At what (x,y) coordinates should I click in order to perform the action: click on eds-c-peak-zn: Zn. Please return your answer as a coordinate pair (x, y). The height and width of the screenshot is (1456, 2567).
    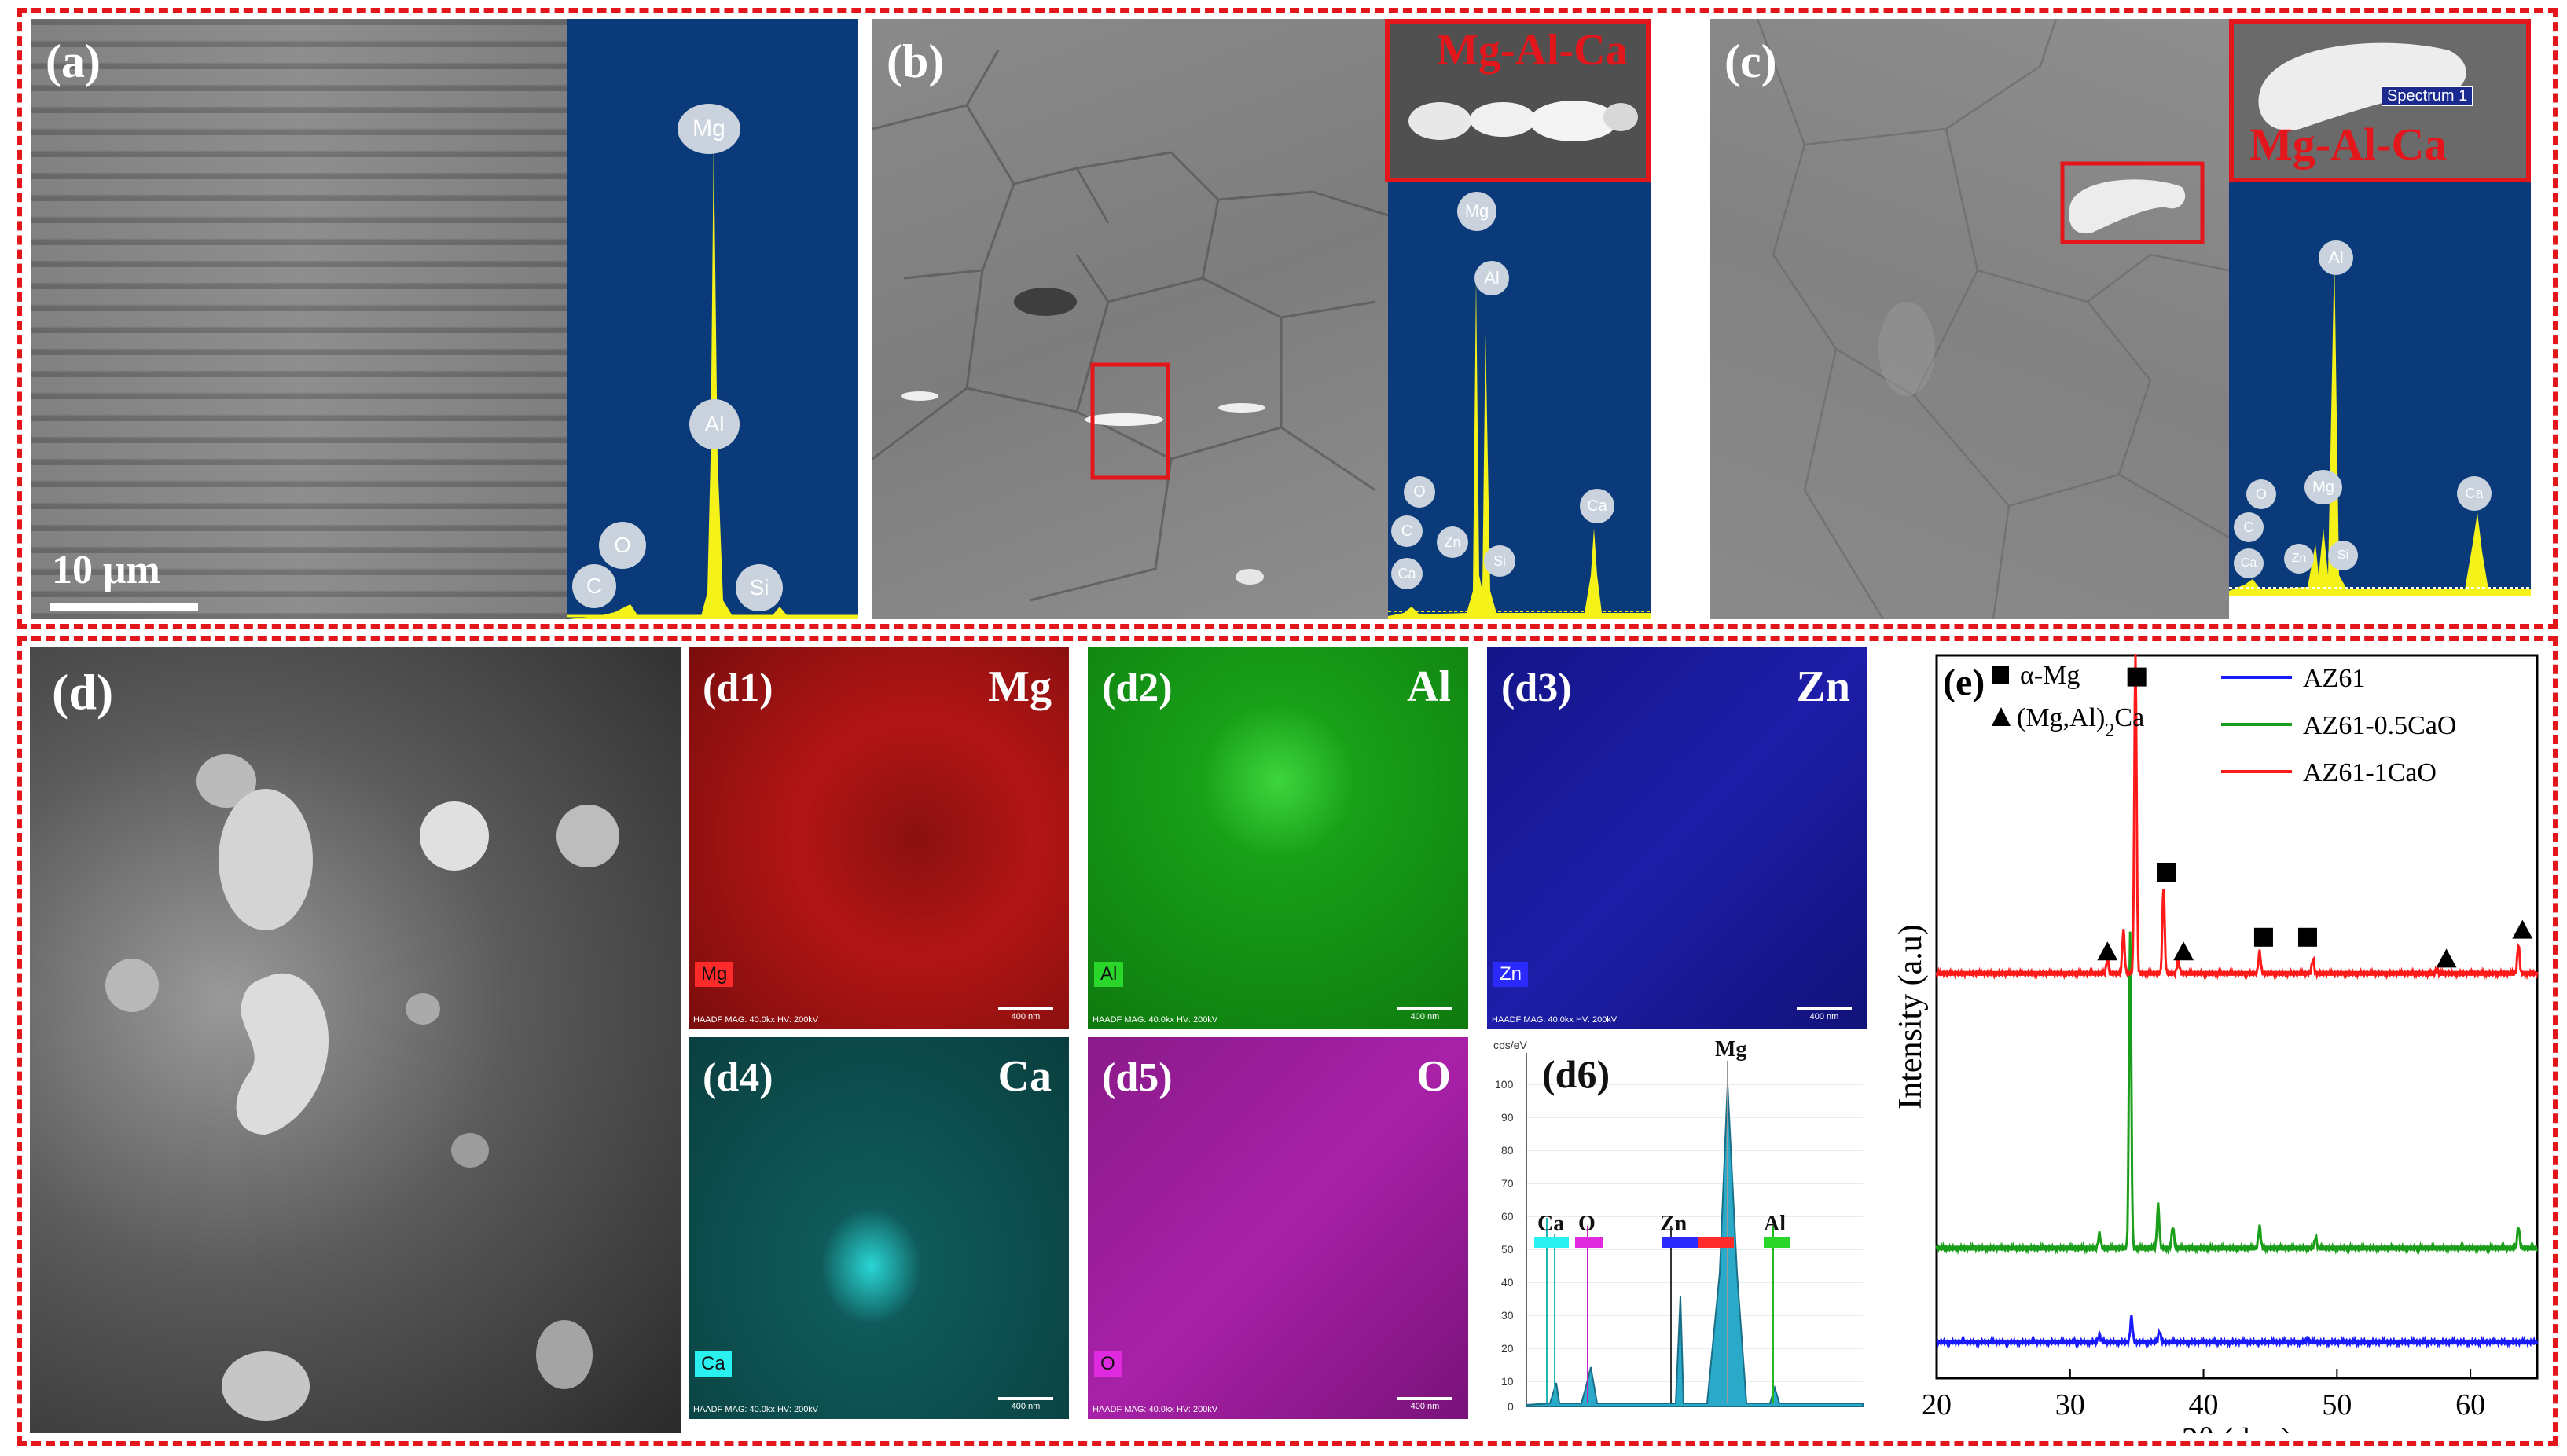
    Looking at the image, I should click on (2299, 559).